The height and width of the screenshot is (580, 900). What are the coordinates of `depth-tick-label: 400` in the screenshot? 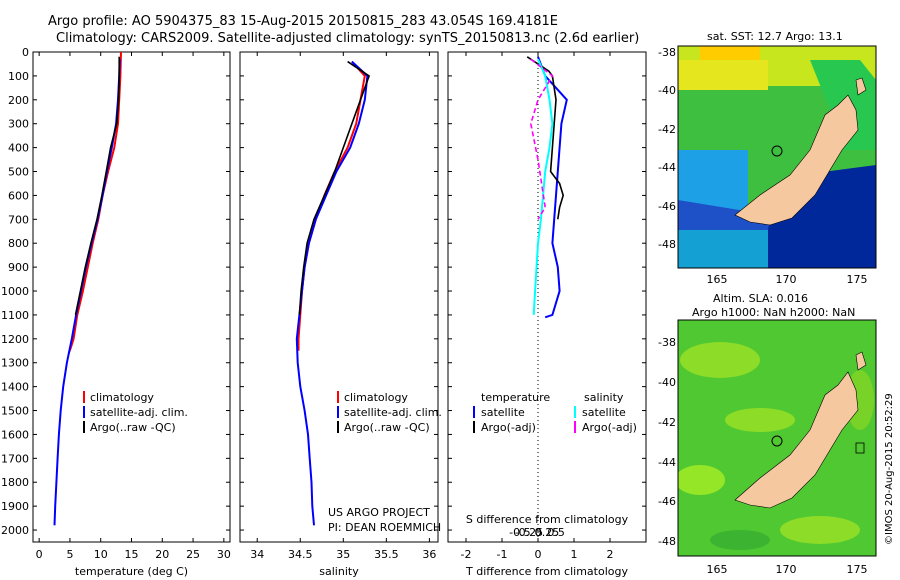 It's located at (18, 148).